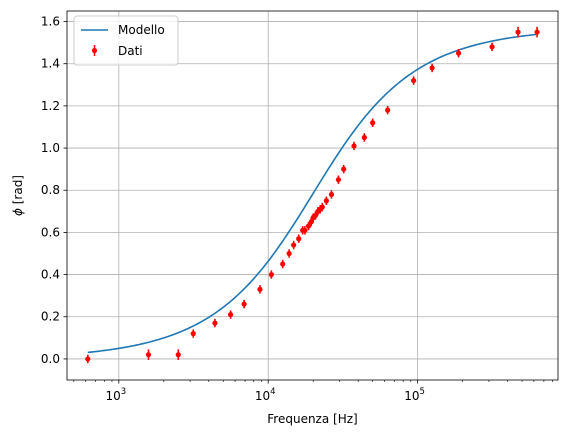 Image resolution: width=571 pixels, height=437 pixels. Describe the element at coordinates (130, 51) in the screenshot. I see `legend-label-dati: Dati` at that location.